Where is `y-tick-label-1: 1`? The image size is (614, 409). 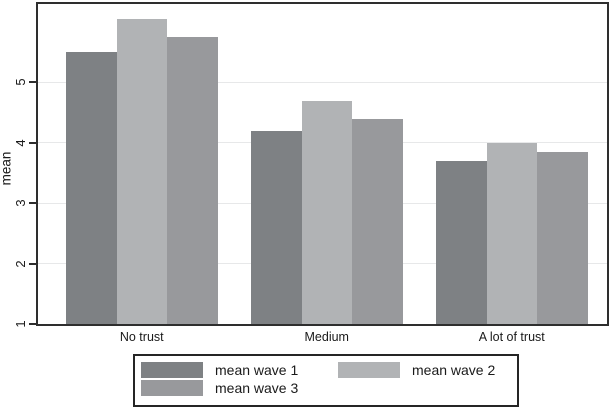 y-tick-label-1: 1 is located at coordinates (20, 324).